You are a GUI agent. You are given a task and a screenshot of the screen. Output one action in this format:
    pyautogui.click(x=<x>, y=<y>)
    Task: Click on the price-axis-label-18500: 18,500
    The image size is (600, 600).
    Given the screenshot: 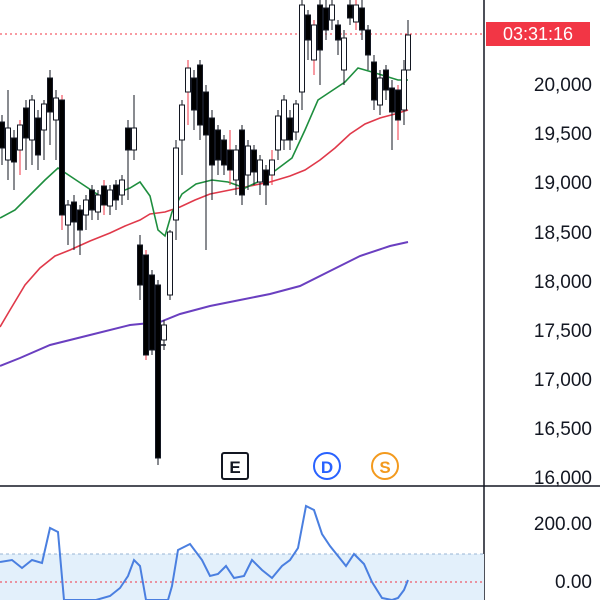 What is the action you would take?
    pyautogui.click(x=562, y=233)
    